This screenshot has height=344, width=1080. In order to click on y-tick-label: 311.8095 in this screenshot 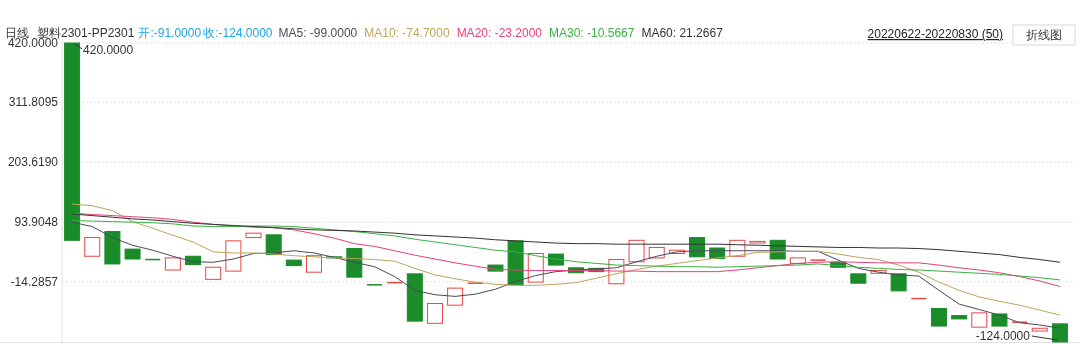, I will do `click(33, 102)`.